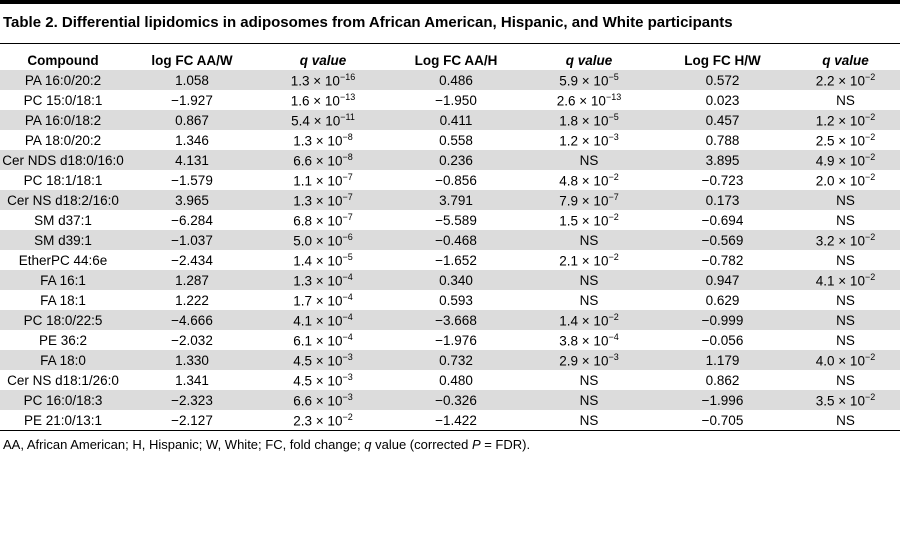 Image resolution: width=900 pixels, height=536 pixels. Describe the element at coordinates (722, 60) in the screenshot. I see `col-header-logfc-h-w: Log FC H/W` at that location.